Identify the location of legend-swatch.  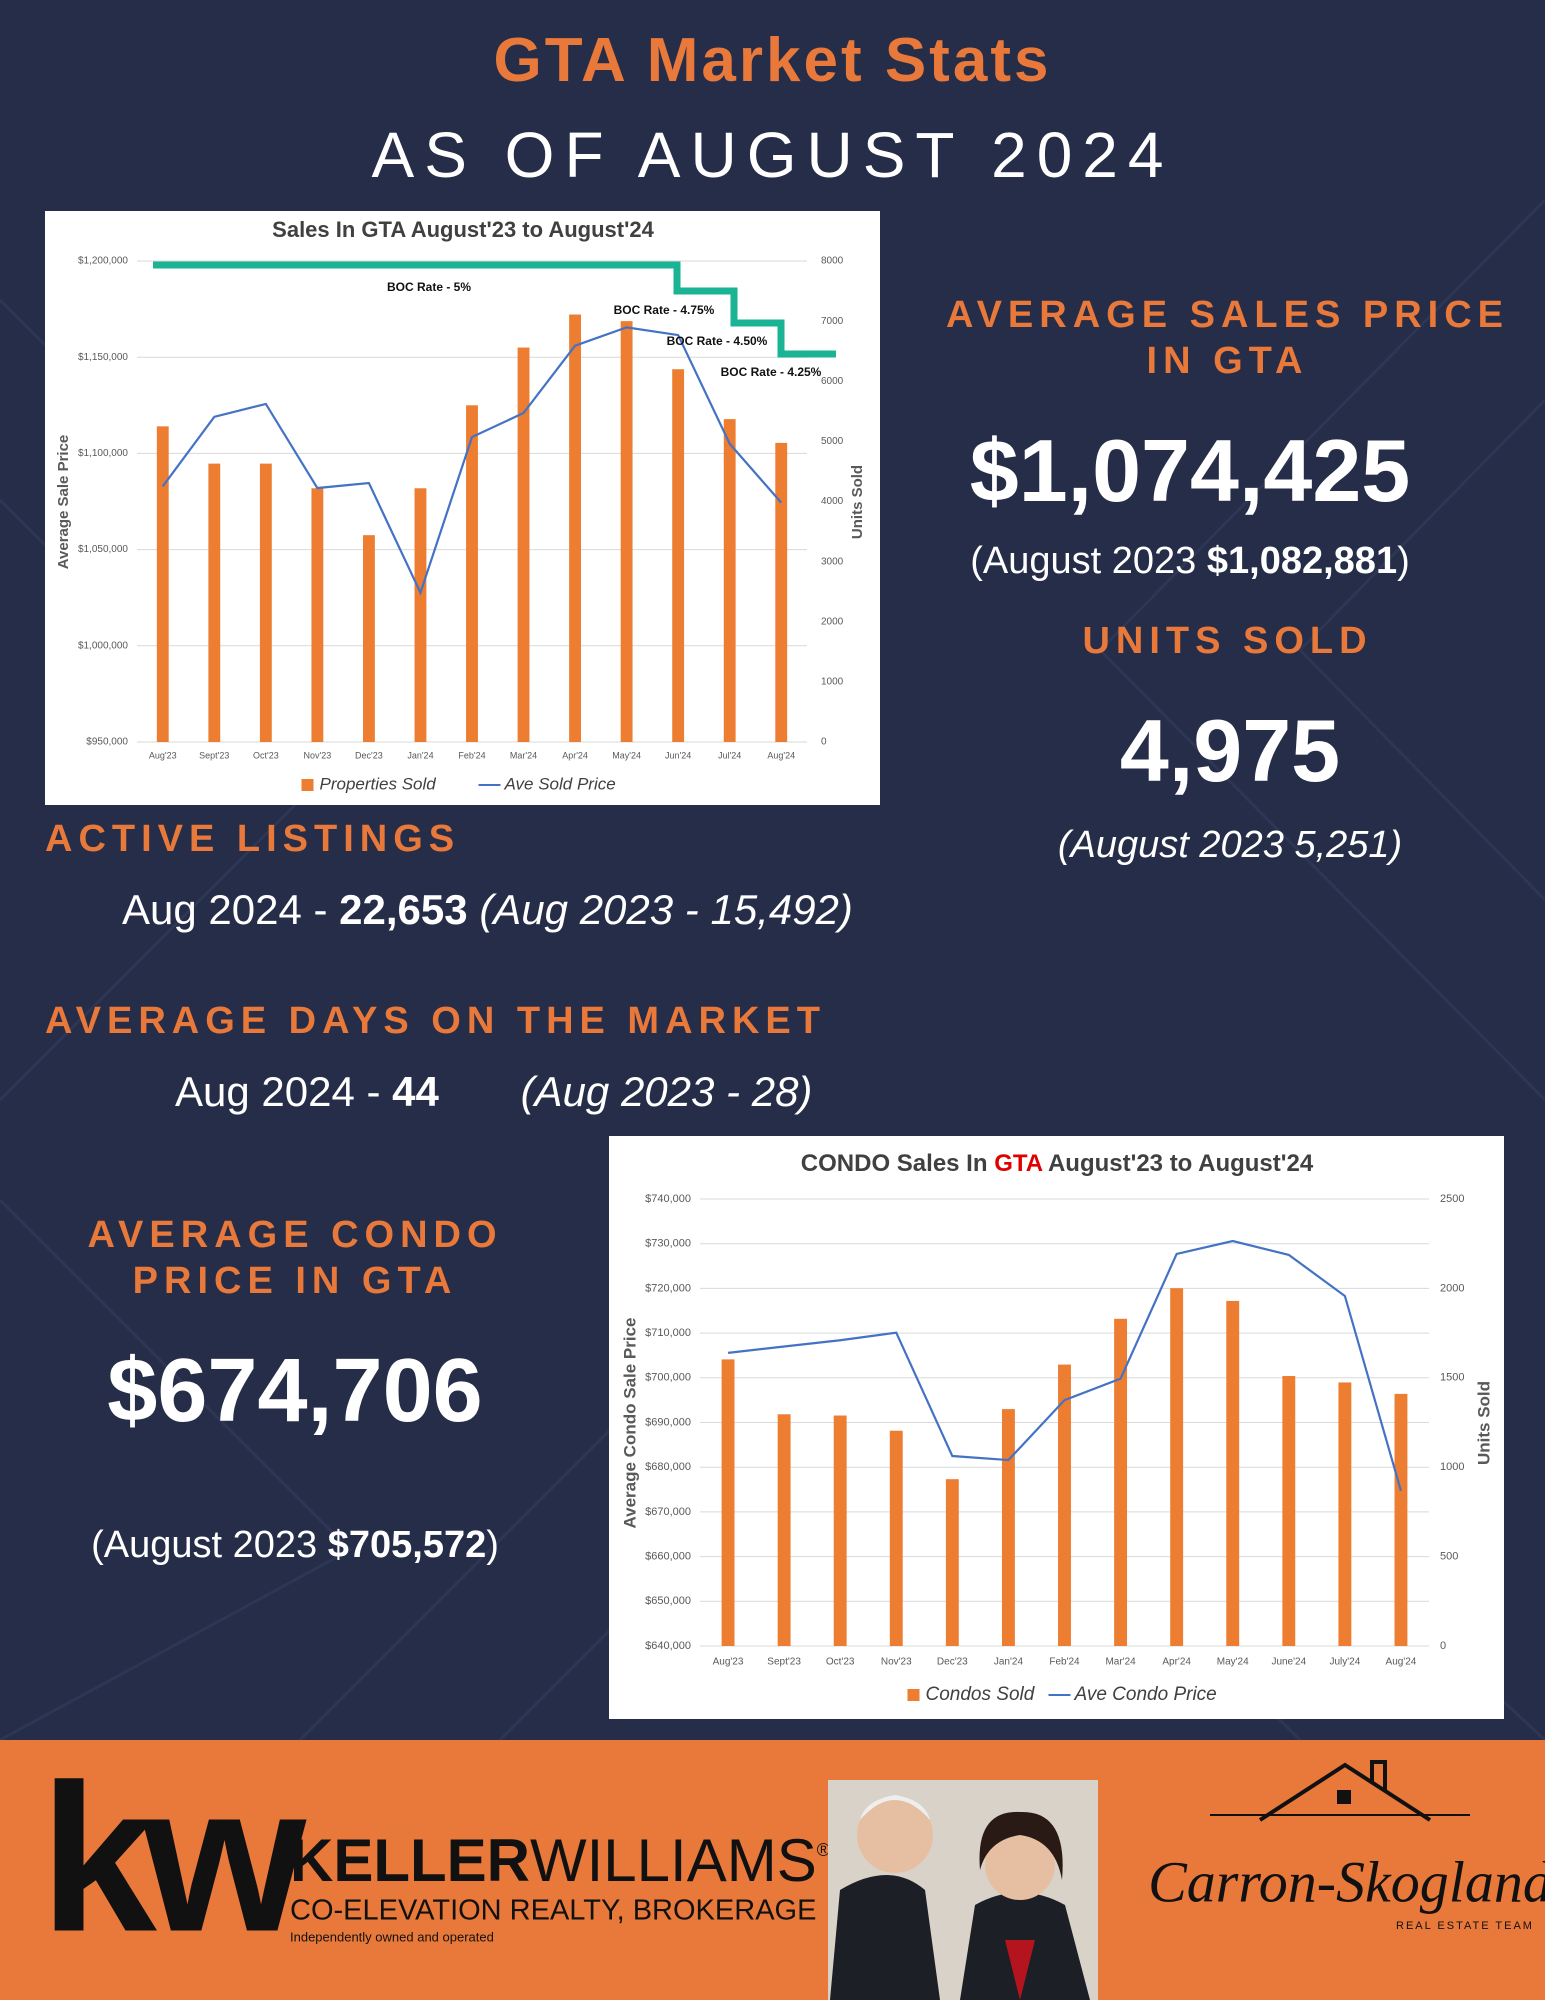
(307, 785).